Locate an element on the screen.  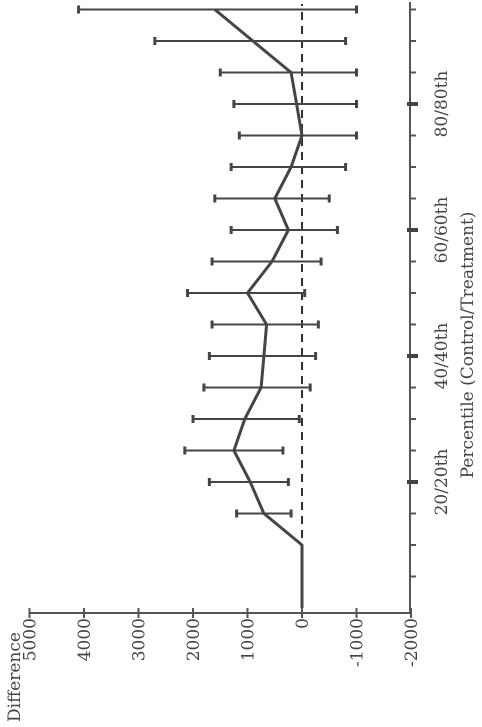
percentile-tick-label: 80/80th is located at coordinates (442, 104).